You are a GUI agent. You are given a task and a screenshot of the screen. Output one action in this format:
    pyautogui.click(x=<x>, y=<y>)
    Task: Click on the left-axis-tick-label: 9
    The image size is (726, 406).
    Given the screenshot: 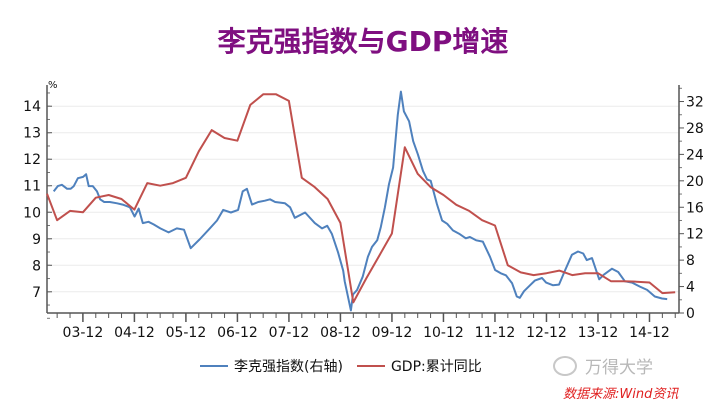 What is the action you would take?
    pyautogui.click(x=36, y=240)
    